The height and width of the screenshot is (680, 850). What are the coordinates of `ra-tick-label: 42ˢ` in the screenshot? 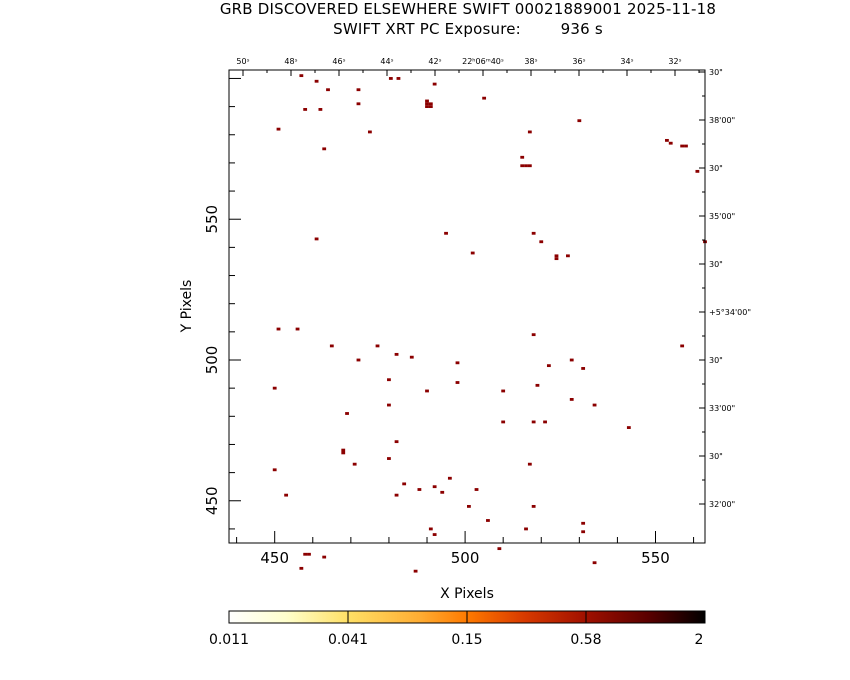 It's located at (434, 61).